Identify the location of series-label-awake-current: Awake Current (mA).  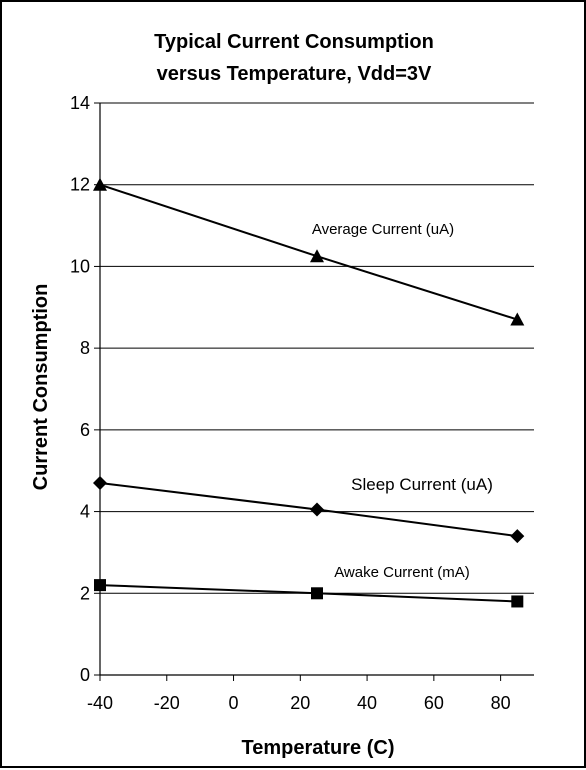
(402, 572).